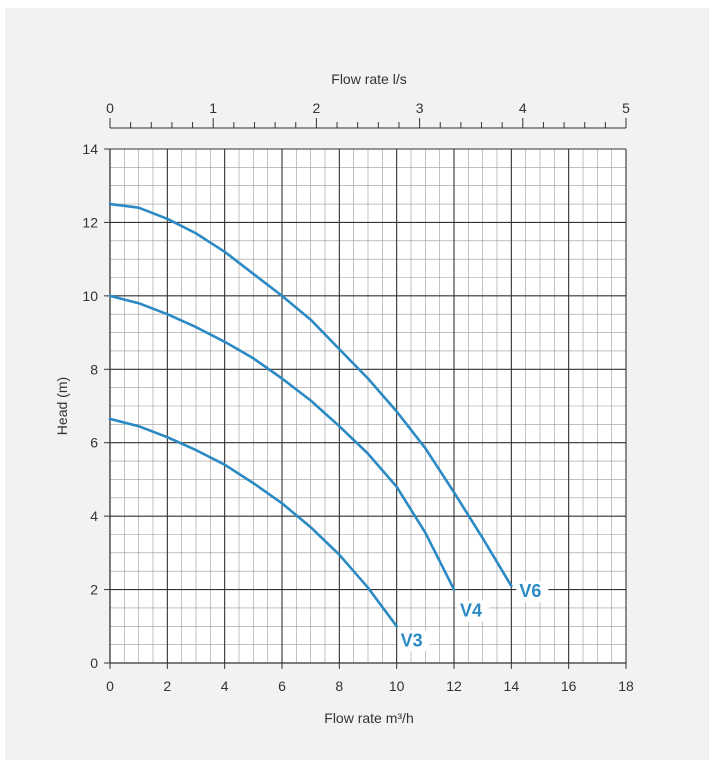 Image resolution: width=710 pixels, height=760 pixels. Describe the element at coordinates (110, 108) in the screenshot. I see `x2-tick-label: 0` at that location.